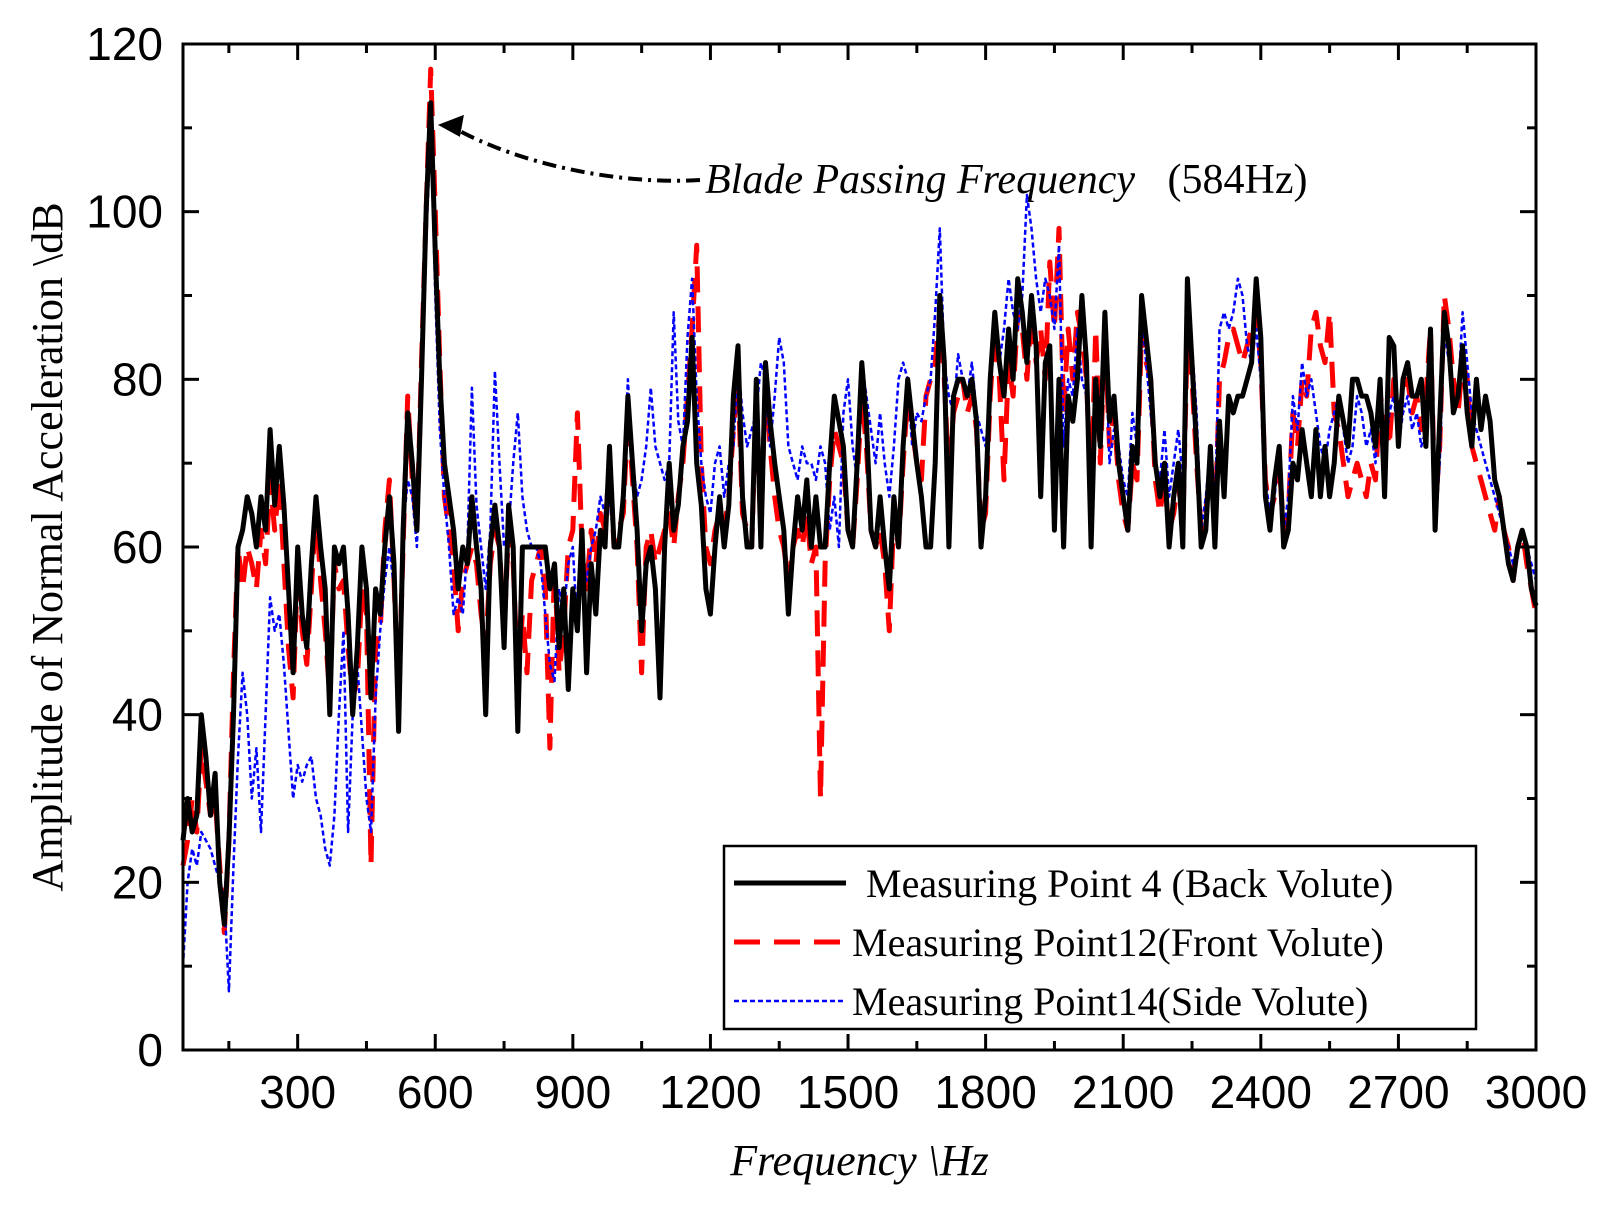 This screenshot has width=1604, height=1210. What do you see at coordinates (47, 546) in the screenshot?
I see `y-axis-title: Amplitude of Normal Acceleration \dB` at bounding box center [47, 546].